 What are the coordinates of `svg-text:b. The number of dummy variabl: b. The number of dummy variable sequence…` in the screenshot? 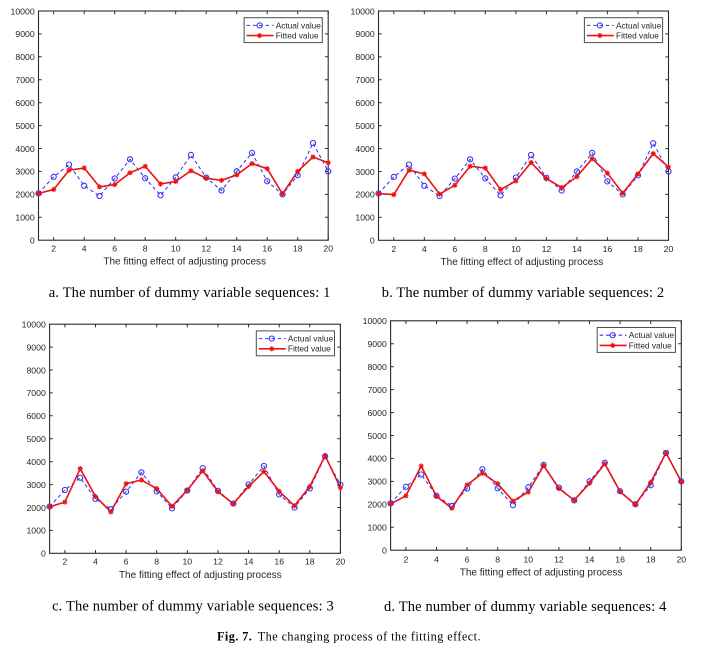 It's located at (523, 293).